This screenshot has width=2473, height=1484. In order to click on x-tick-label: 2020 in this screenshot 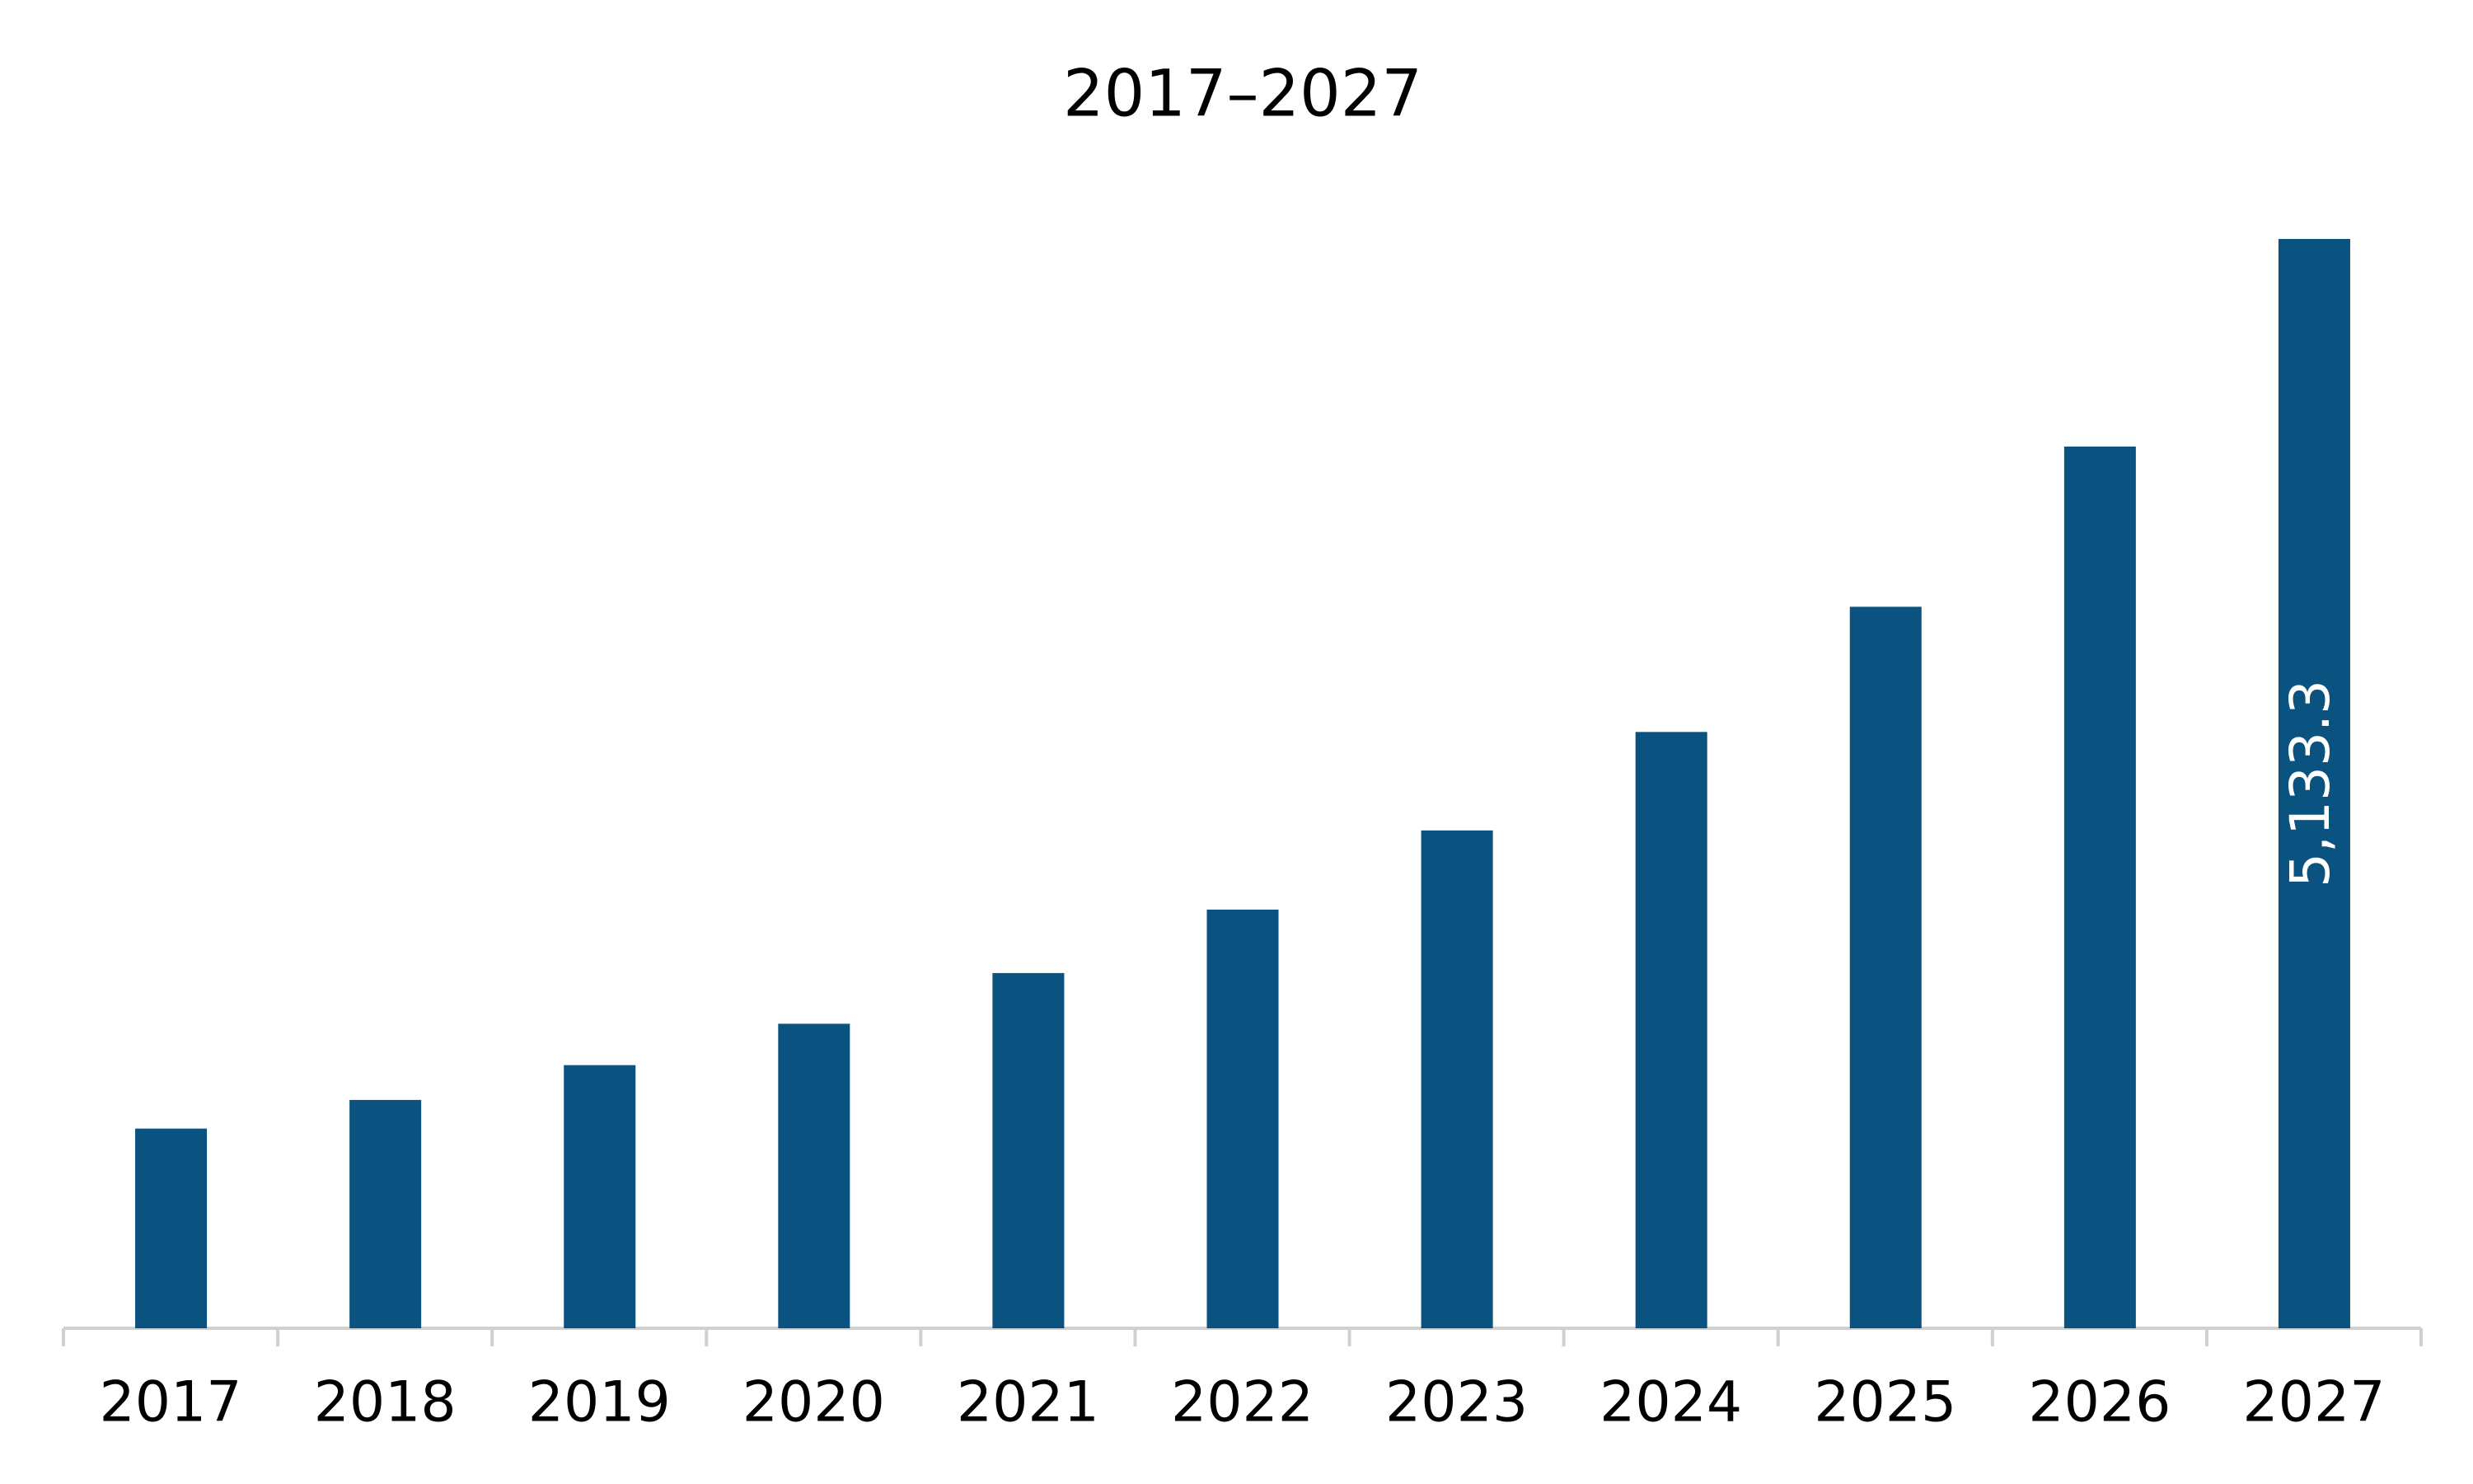, I will do `click(814, 1402)`.